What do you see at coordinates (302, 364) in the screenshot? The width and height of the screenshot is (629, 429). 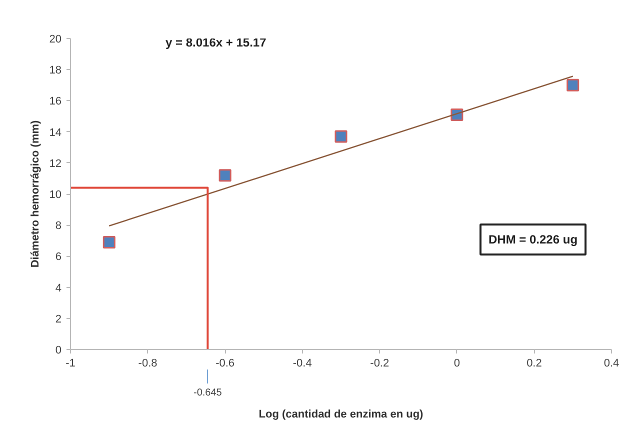 I see `x-tick-label: -0.4` at bounding box center [302, 364].